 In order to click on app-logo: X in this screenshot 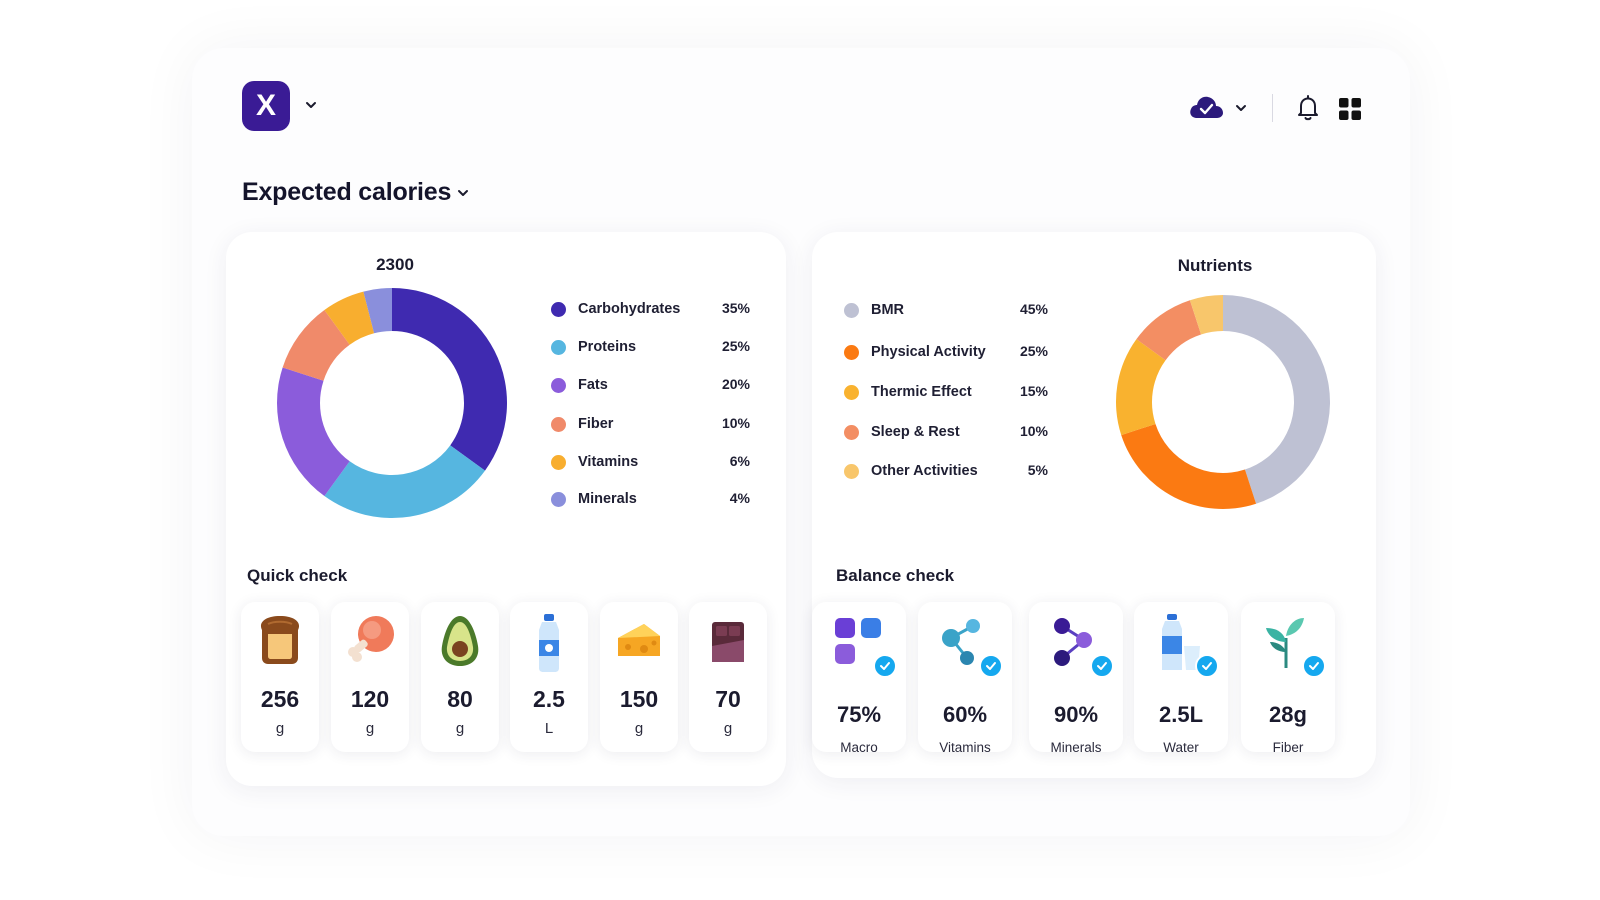, I will do `click(266, 106)`.